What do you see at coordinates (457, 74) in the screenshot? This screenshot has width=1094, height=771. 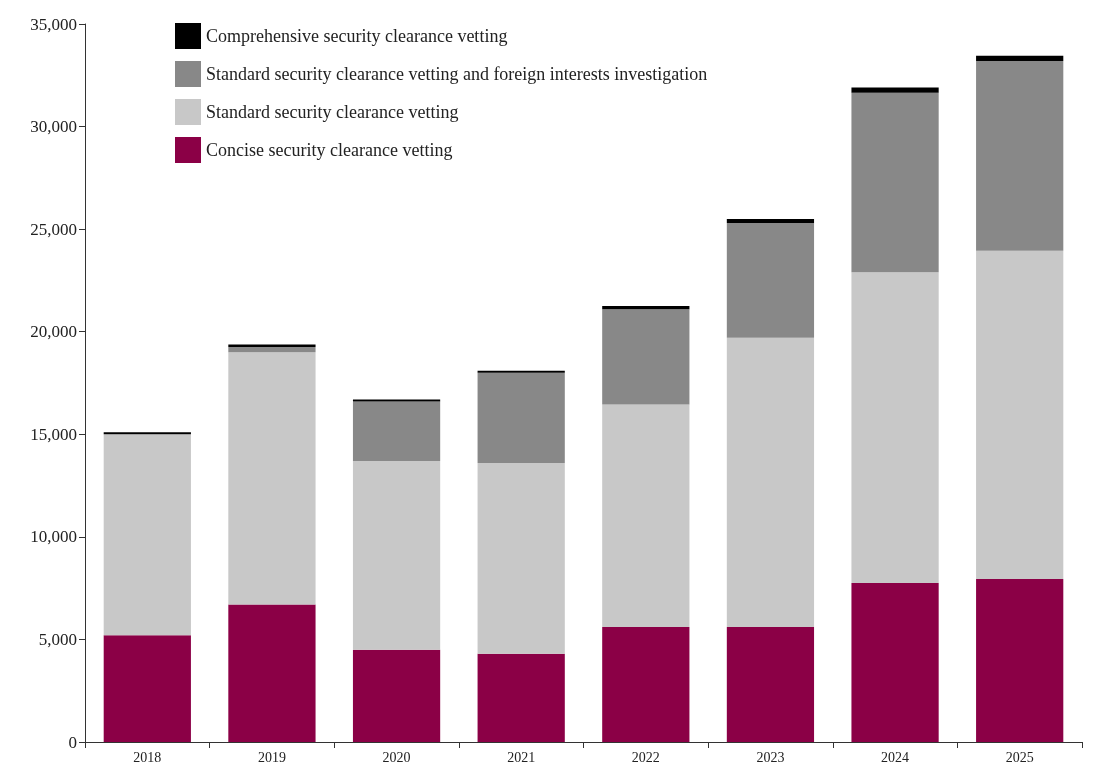 I see `legend-label: Standard security clearance vetting and foreign interests investigation` at bounding box center [457, 74].